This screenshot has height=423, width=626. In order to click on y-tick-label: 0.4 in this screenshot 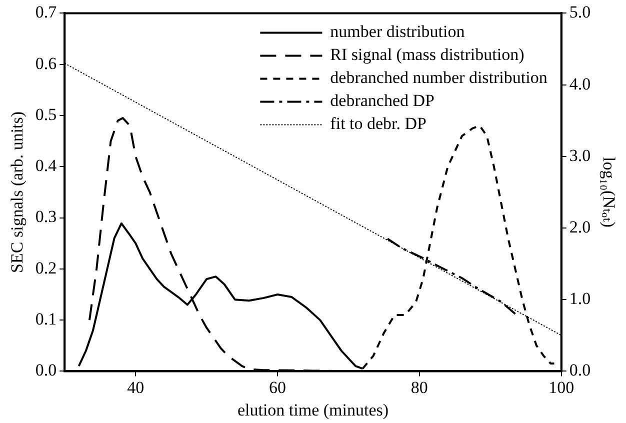, I will do `click(46, 166)`.